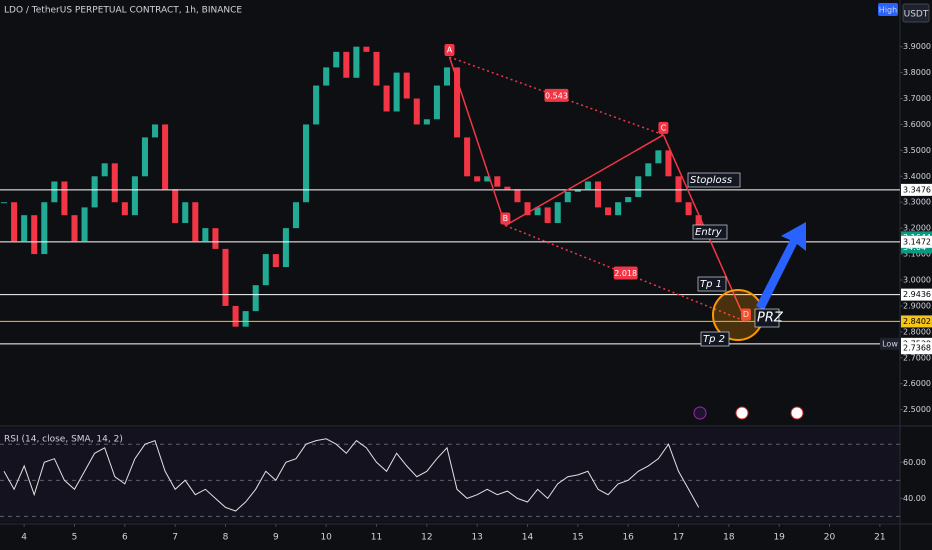  What do you see at coordinates (779, 538) in the screenshot?
I see `x-tick-label: 19` at bounding box center [779, 538].